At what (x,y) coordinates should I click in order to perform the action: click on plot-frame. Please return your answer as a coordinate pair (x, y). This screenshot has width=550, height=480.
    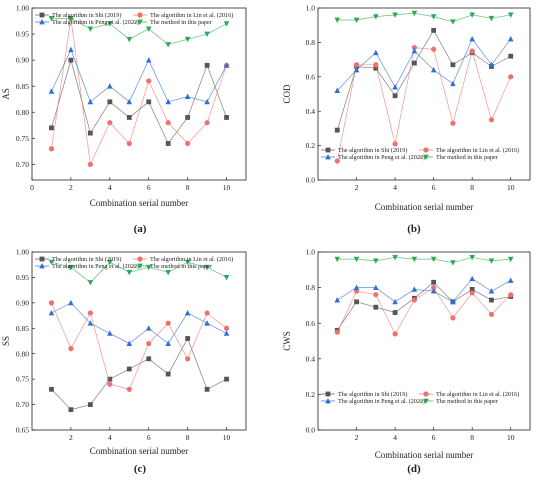
    Looking at the image, I should click on (139, 341).